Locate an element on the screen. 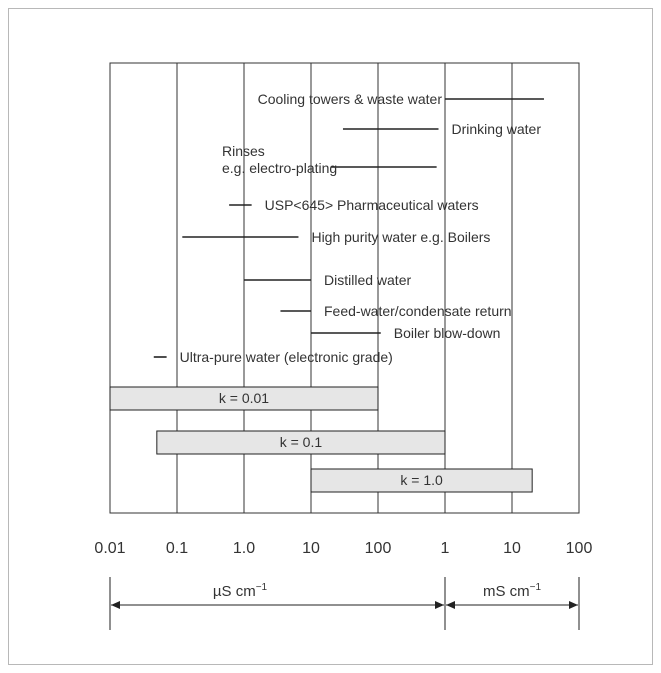  range-label: Drinking water is located at coordinates (497, 129).